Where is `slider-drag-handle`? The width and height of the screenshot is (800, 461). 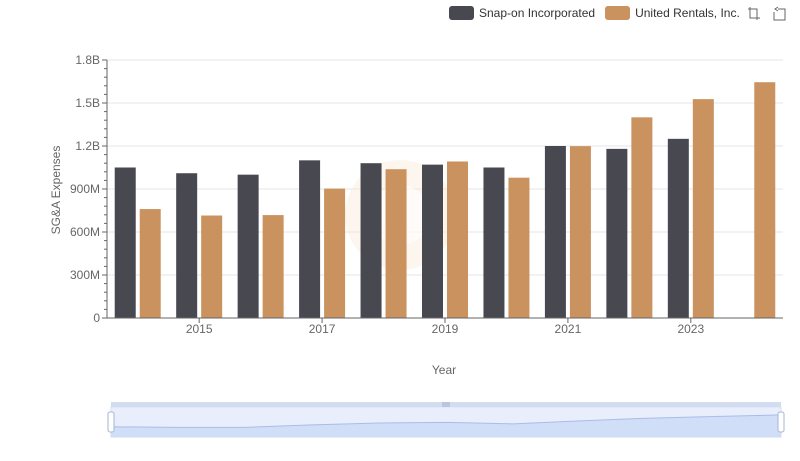
slider-drag-handle is located at coordinates (446, 404).